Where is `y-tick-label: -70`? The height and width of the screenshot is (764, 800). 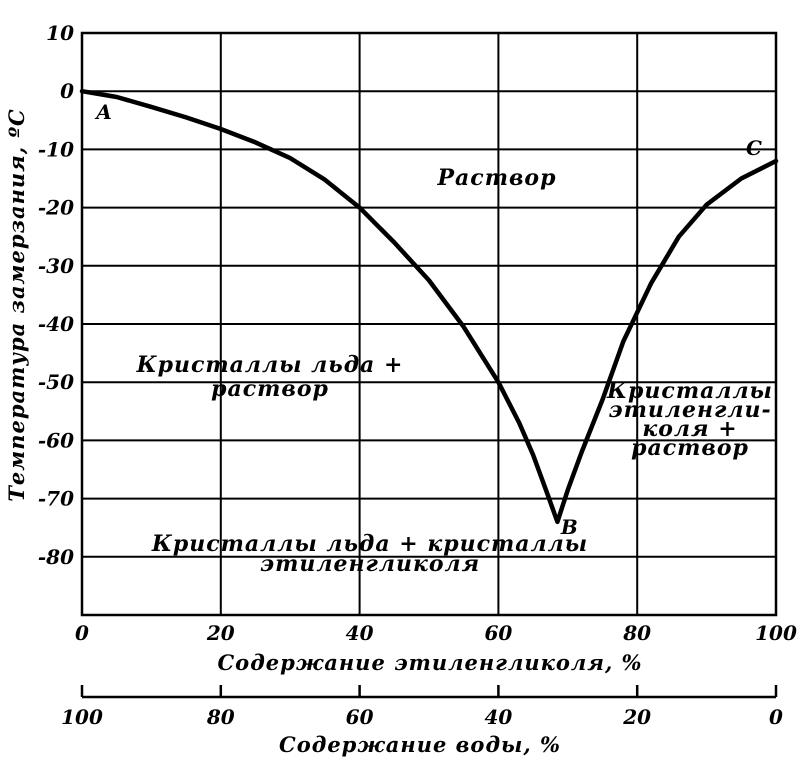
y-tick-label: -70 is located at coordinates (56, 499).